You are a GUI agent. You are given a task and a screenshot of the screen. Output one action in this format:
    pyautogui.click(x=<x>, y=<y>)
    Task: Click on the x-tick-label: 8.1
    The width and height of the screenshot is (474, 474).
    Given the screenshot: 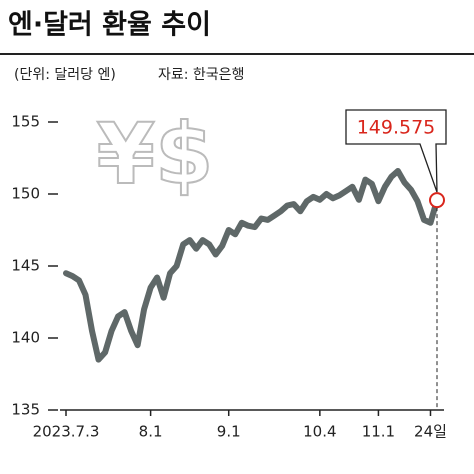 What is the action you would take?
    pyautogui.click(x=151, y=432)
    